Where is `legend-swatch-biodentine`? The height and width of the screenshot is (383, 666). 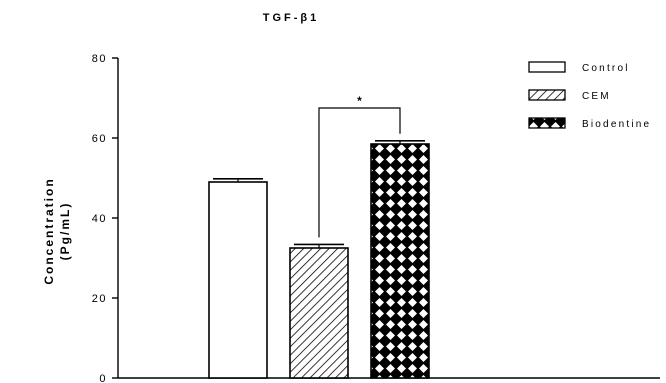
legend-swatch-biodentine is located at coordinates (547, 123).